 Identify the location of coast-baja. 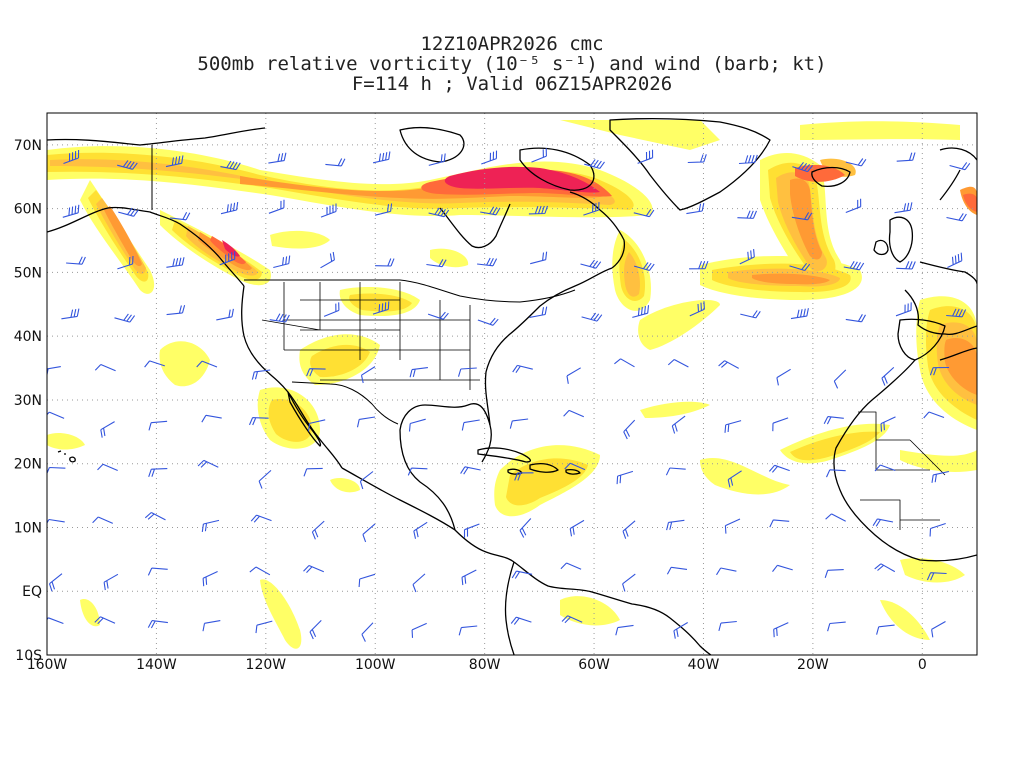
(304, 419).